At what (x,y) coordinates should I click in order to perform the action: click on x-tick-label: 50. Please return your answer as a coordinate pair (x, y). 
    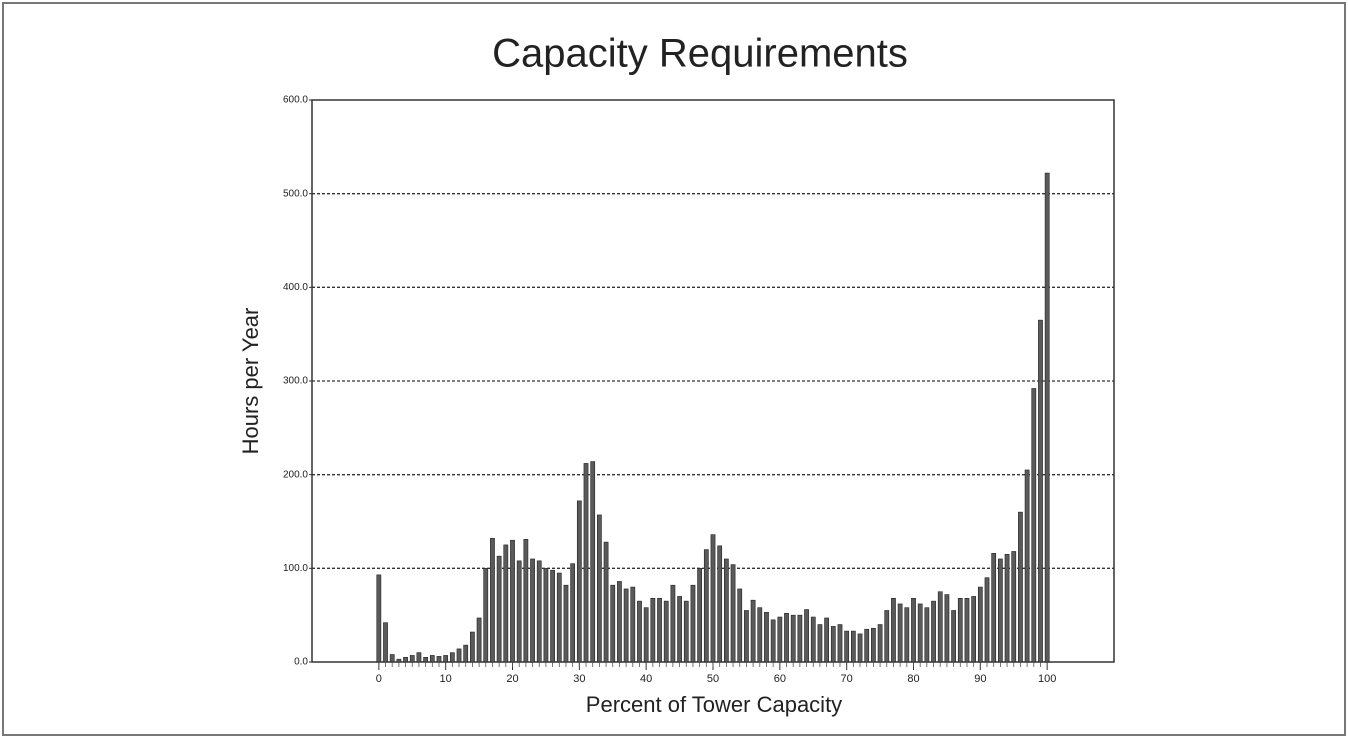
    Looking at the image, I should click on (713, 679).